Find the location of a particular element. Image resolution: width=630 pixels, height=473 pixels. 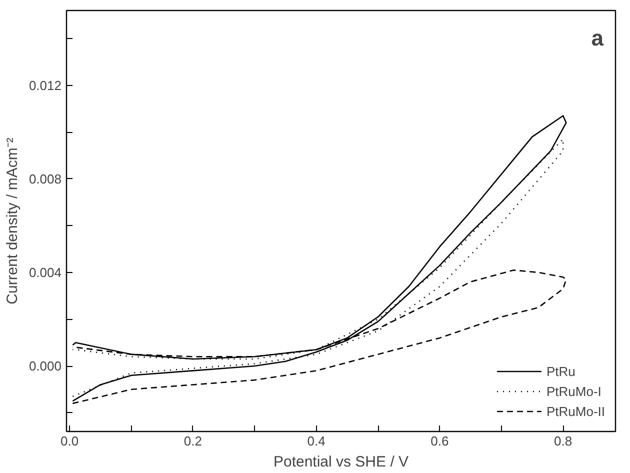

x-tick-label: 0.6 is located at coordinates (439, 441).